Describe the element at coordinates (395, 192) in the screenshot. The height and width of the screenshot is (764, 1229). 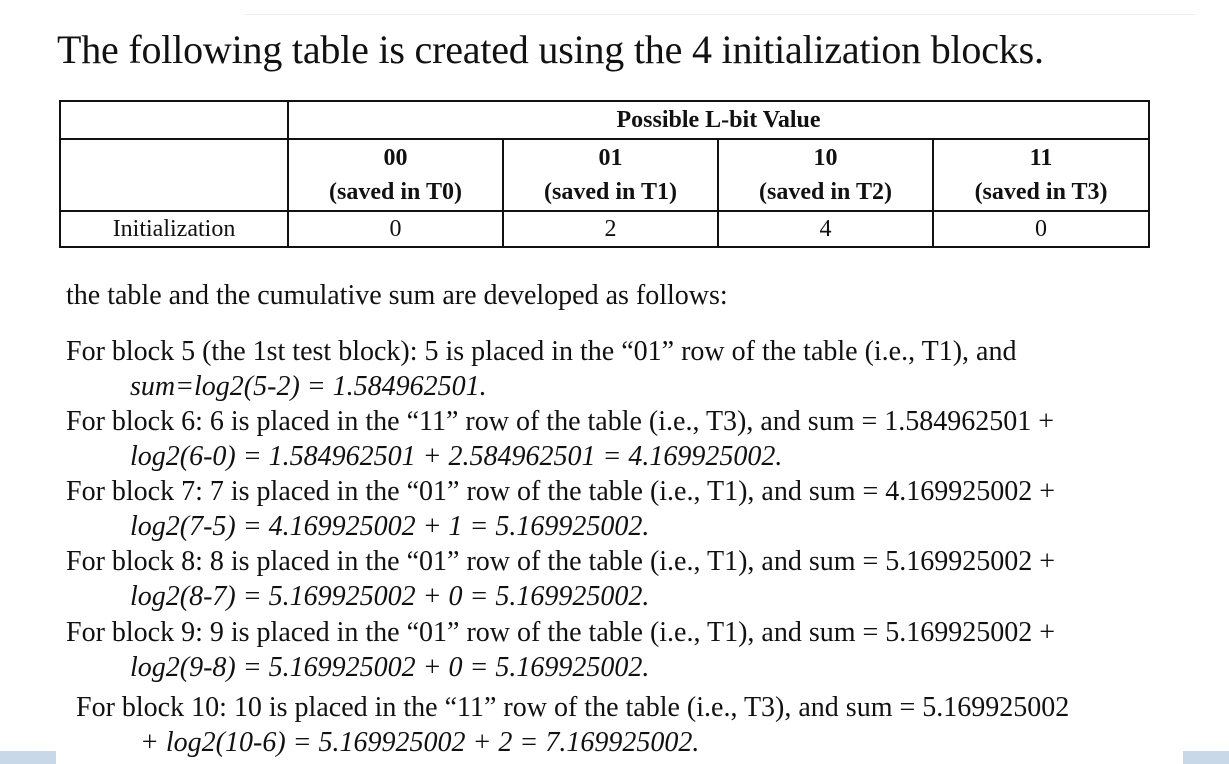
I see `column-saved: (saved in T0)` at that location.